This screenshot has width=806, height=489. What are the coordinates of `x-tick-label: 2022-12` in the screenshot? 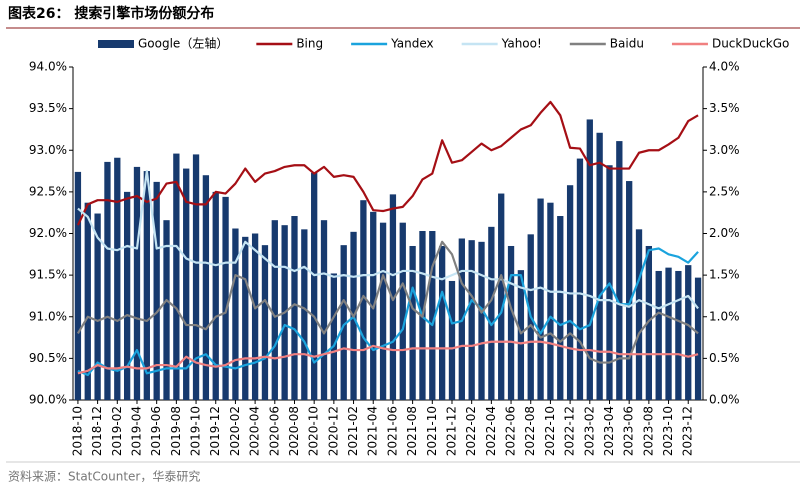 It's located at (570, 431).